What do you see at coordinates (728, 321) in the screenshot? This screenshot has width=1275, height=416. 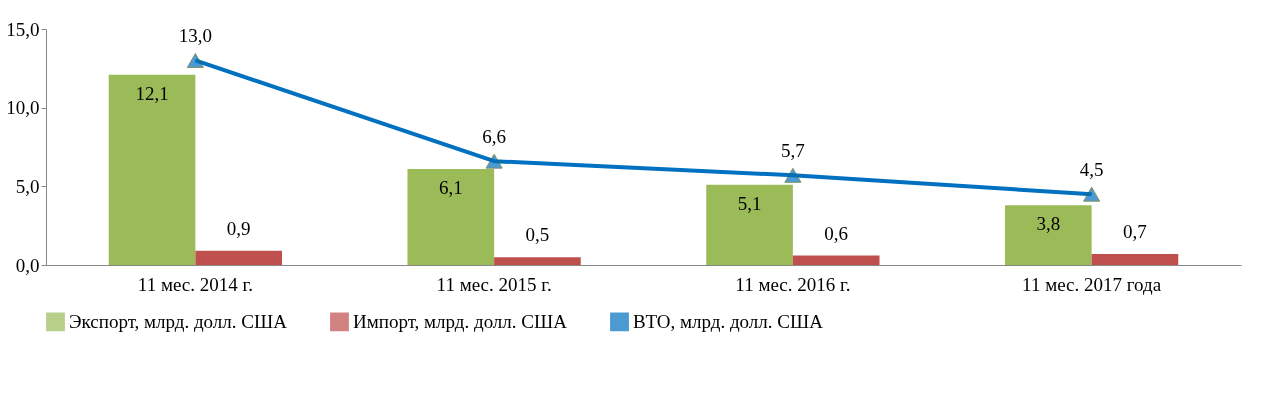 I see `legend-label: ВТО, млрд. долл. США` at bounding box center [728, 321].